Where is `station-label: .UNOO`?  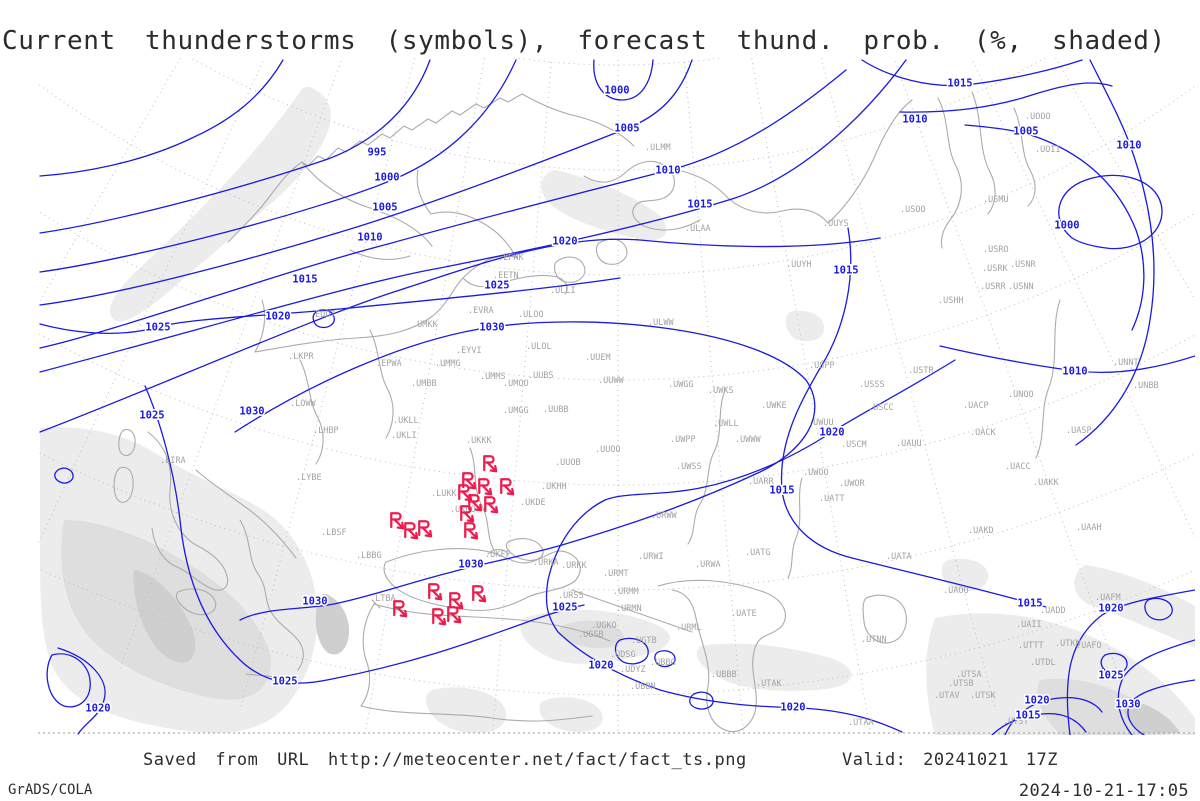 station-label: .UNOO is located at coordinates (1021, 395).